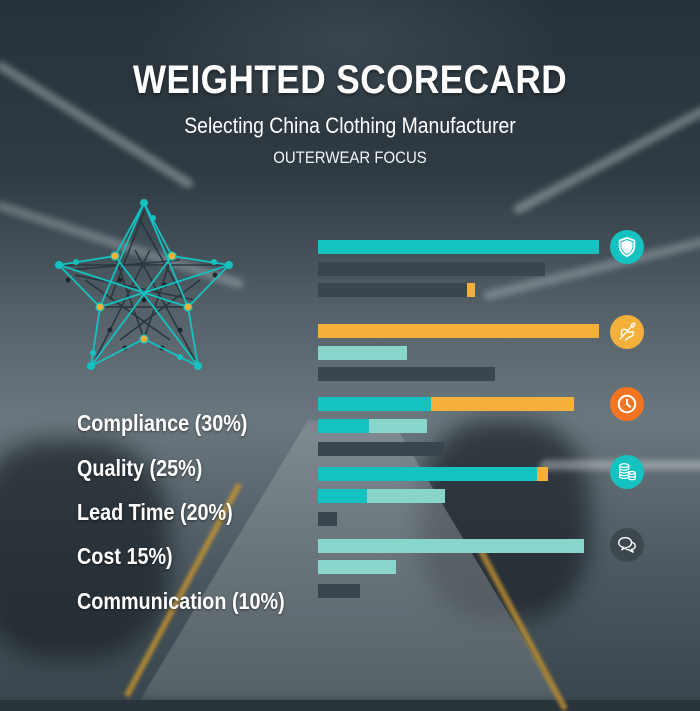 The width and height of the screenshot is (700, 711). I want to click on coins-icon, so click(627, 472).